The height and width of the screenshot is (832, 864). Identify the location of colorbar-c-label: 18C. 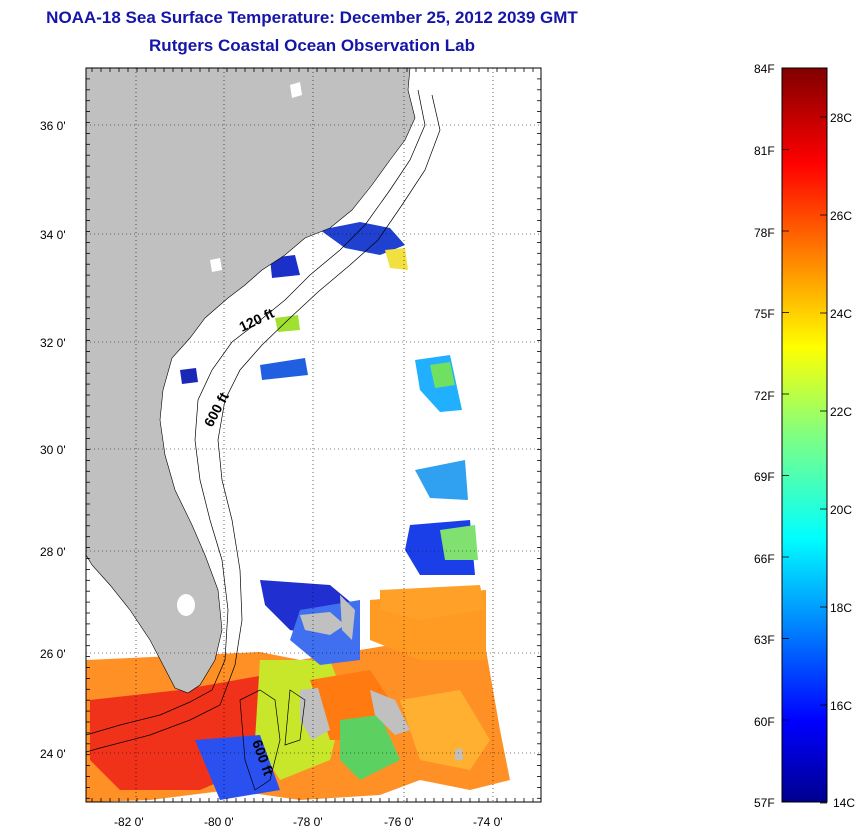
(841, 608).